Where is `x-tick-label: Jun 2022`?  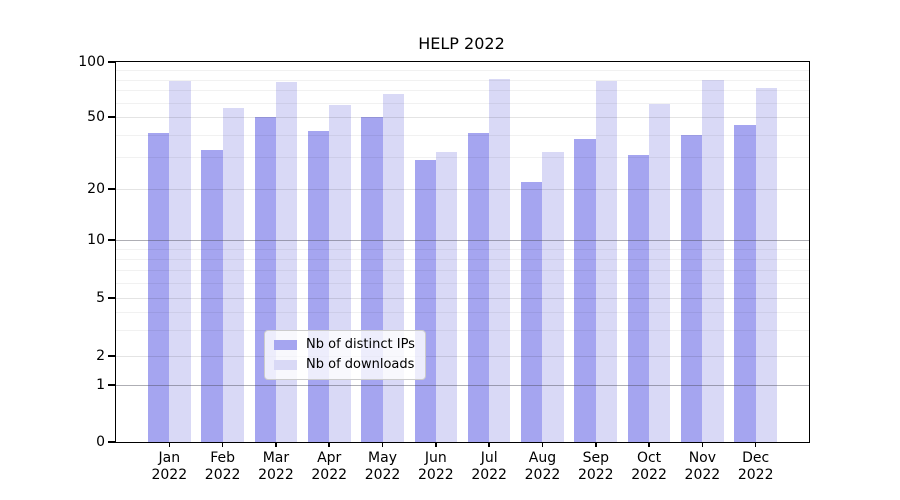
x-tick-label: Jun 2022 is located at coordinates (436, 467).